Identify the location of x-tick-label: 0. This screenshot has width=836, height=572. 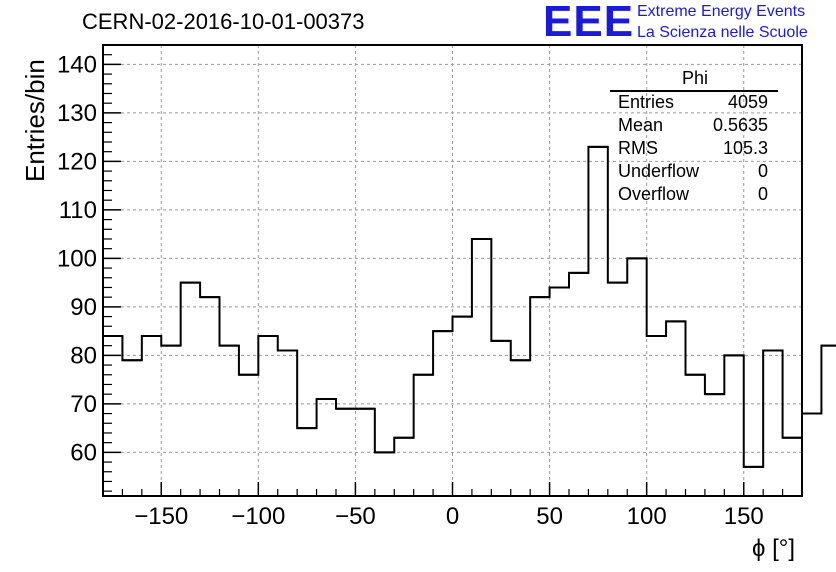
(452, 516).